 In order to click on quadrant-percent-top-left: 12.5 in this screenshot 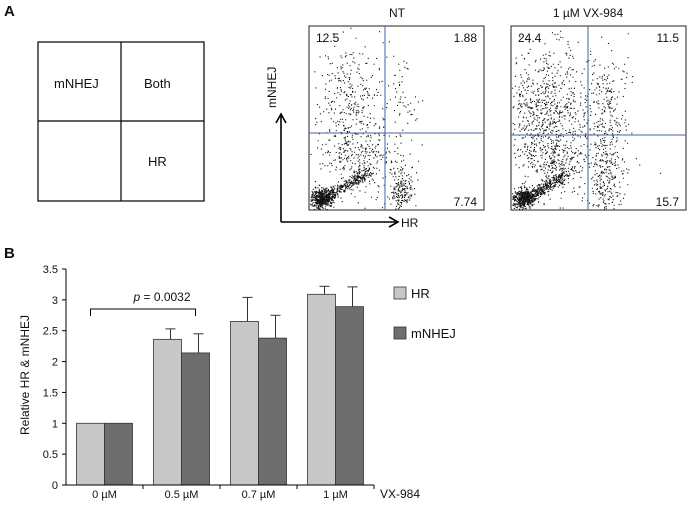, I will do `click(328, 38)`.